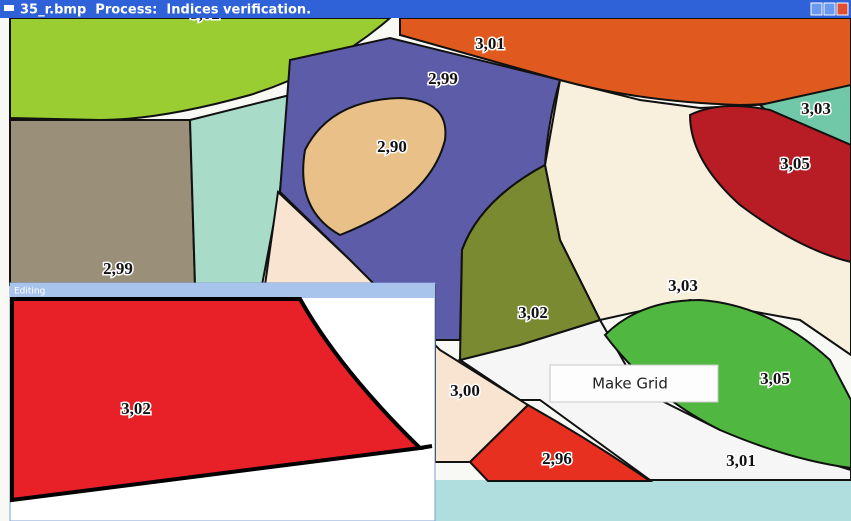 This screenshot has height=521, width=851. What do you see at coordinates (829, 9) in the screenshot?
I see `maximize-button` at bounding box center [829, 9].